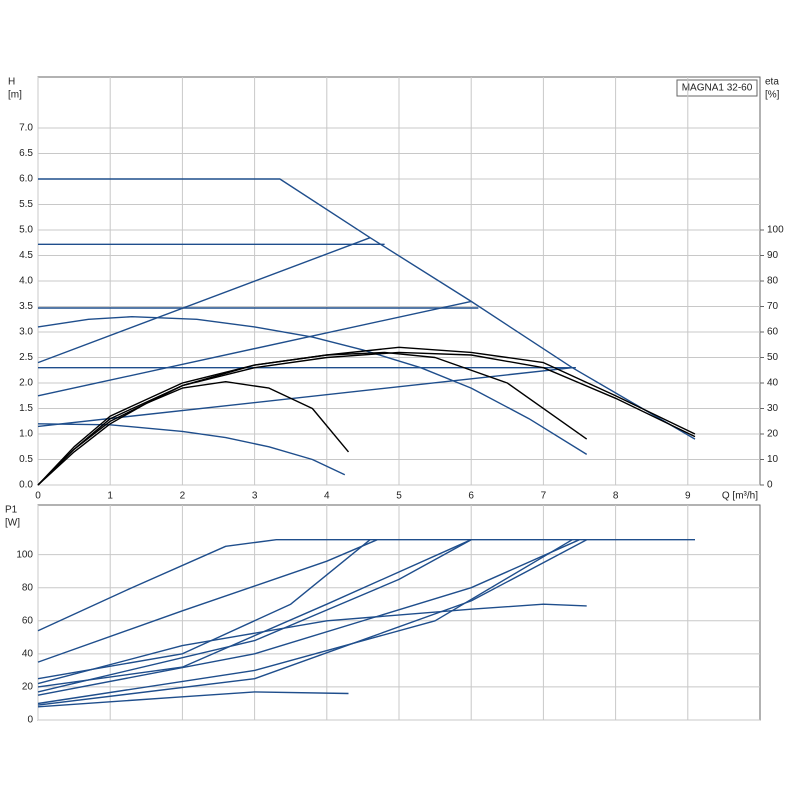  I want to click on x-tick-label: 7, so click(544, 496).